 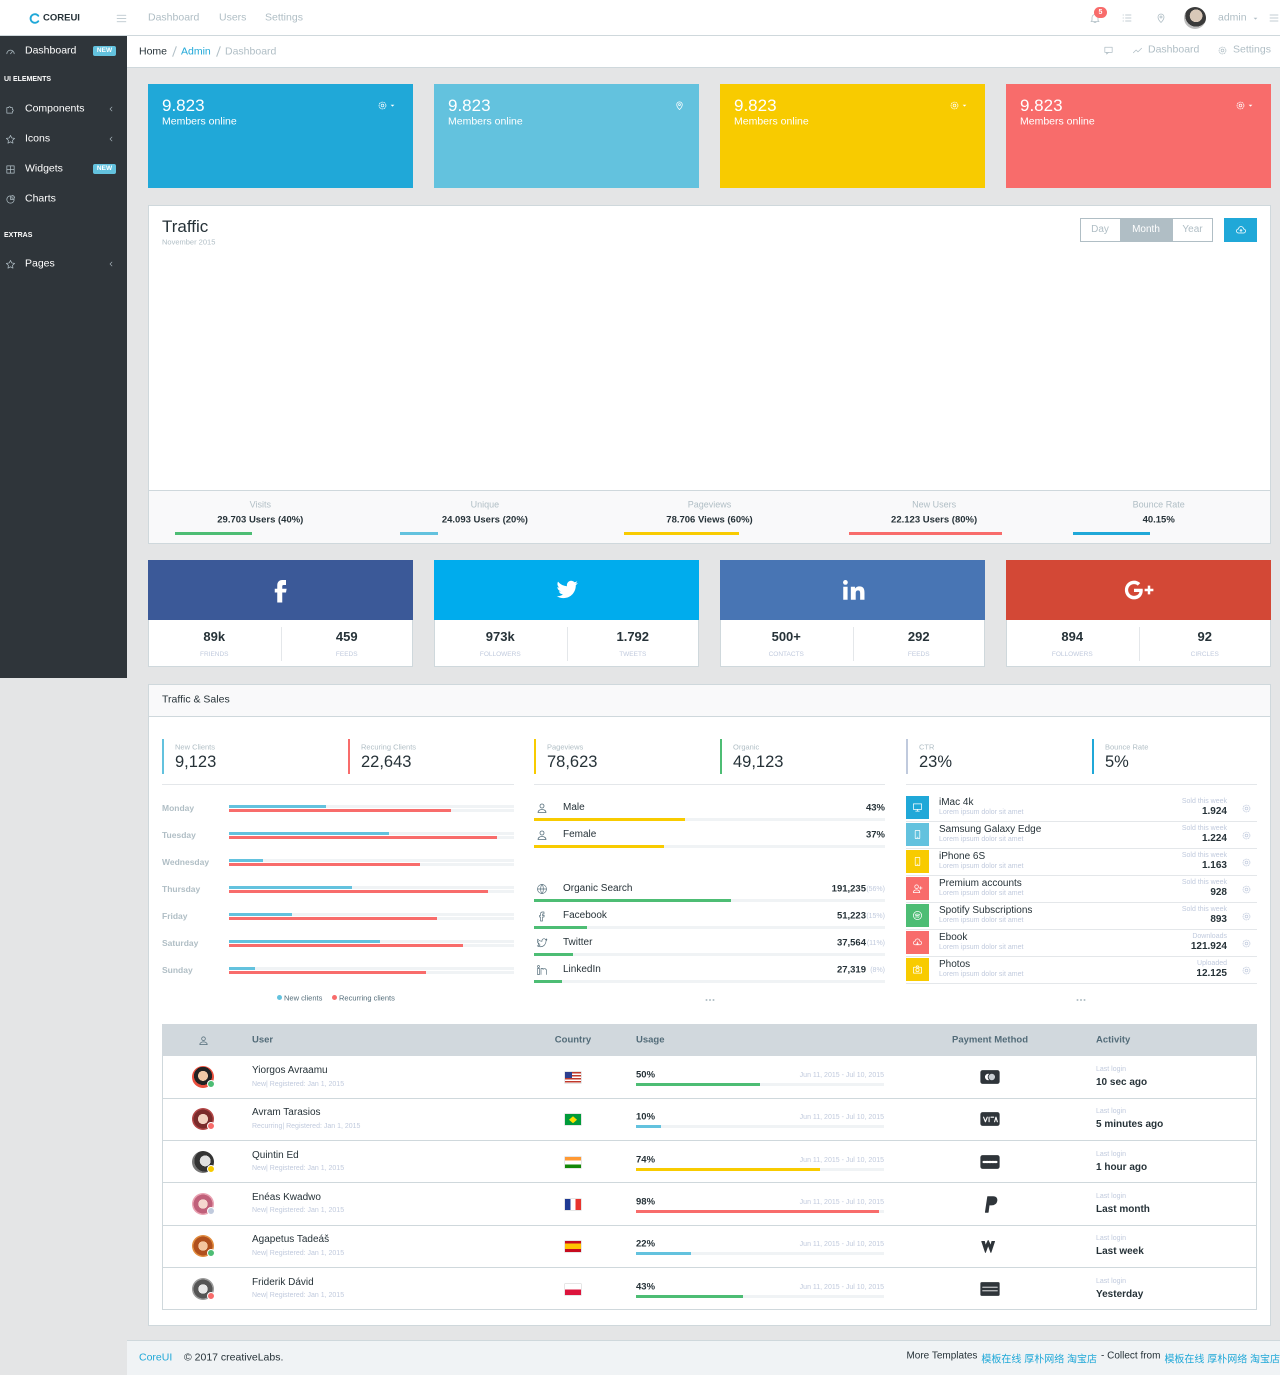 What do you see at coordinates (284, 17) in the screenshot?
I see `nav-link: Settings` at bounding box center [284, 17].